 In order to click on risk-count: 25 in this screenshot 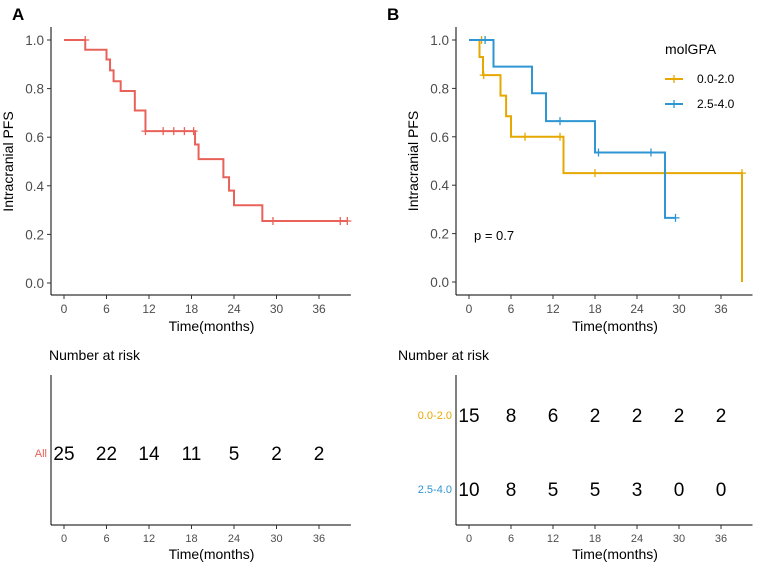, I will do `click(63, 454)`.